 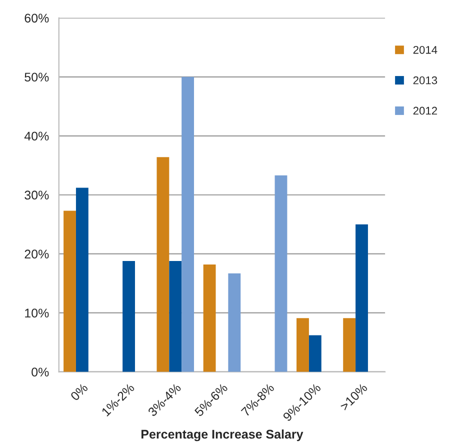 What do you see at coordinates (36, 254) in the screenshot?
I see `y-tick-label: 20%` at bounding box center [36, 254].